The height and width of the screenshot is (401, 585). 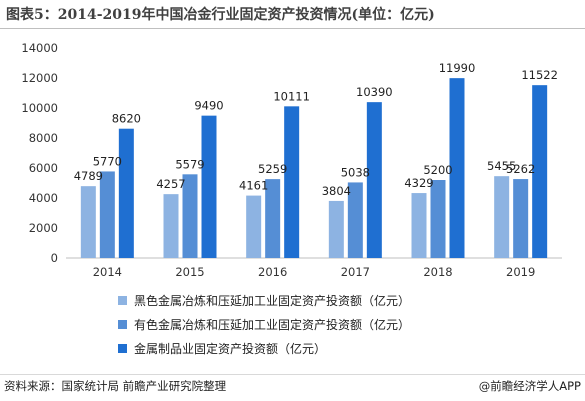 What do you see at coordinates (88, 222) in the screenshot?
I see `bar-1-2014` at bounding box center [88, 222].